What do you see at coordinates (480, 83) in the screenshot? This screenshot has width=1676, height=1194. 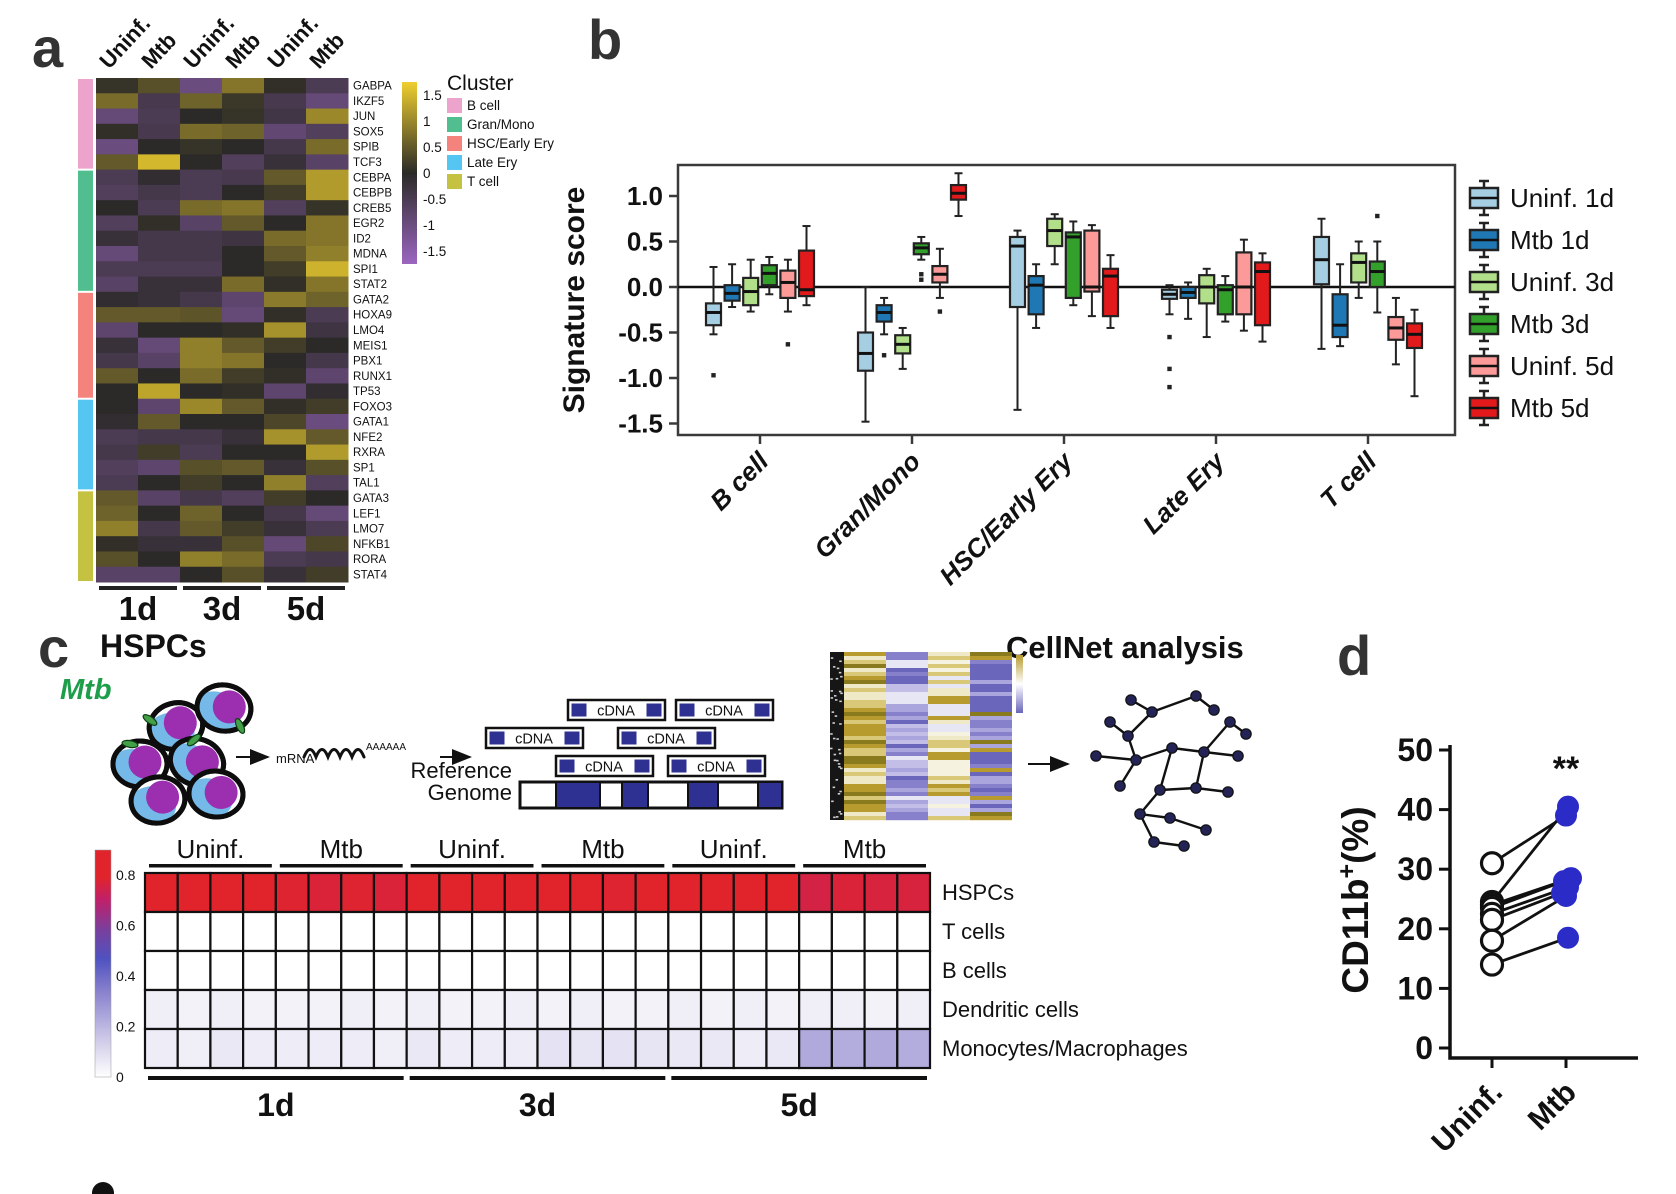 I see `cluster-legend-title: Cluster` at bounding box center [480, 83].